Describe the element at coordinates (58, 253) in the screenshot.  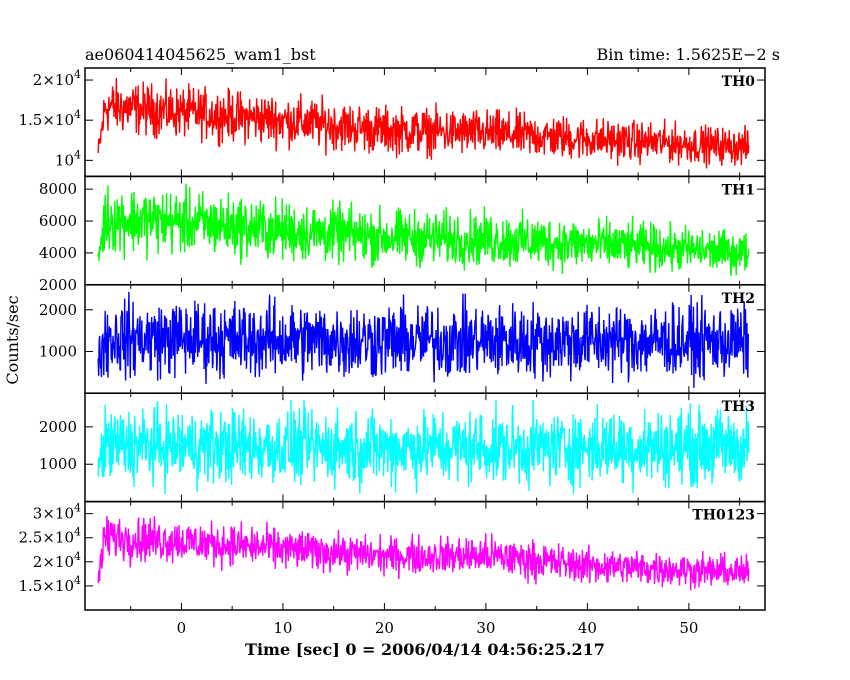
I see `y-tick-label: 4000` at that location.